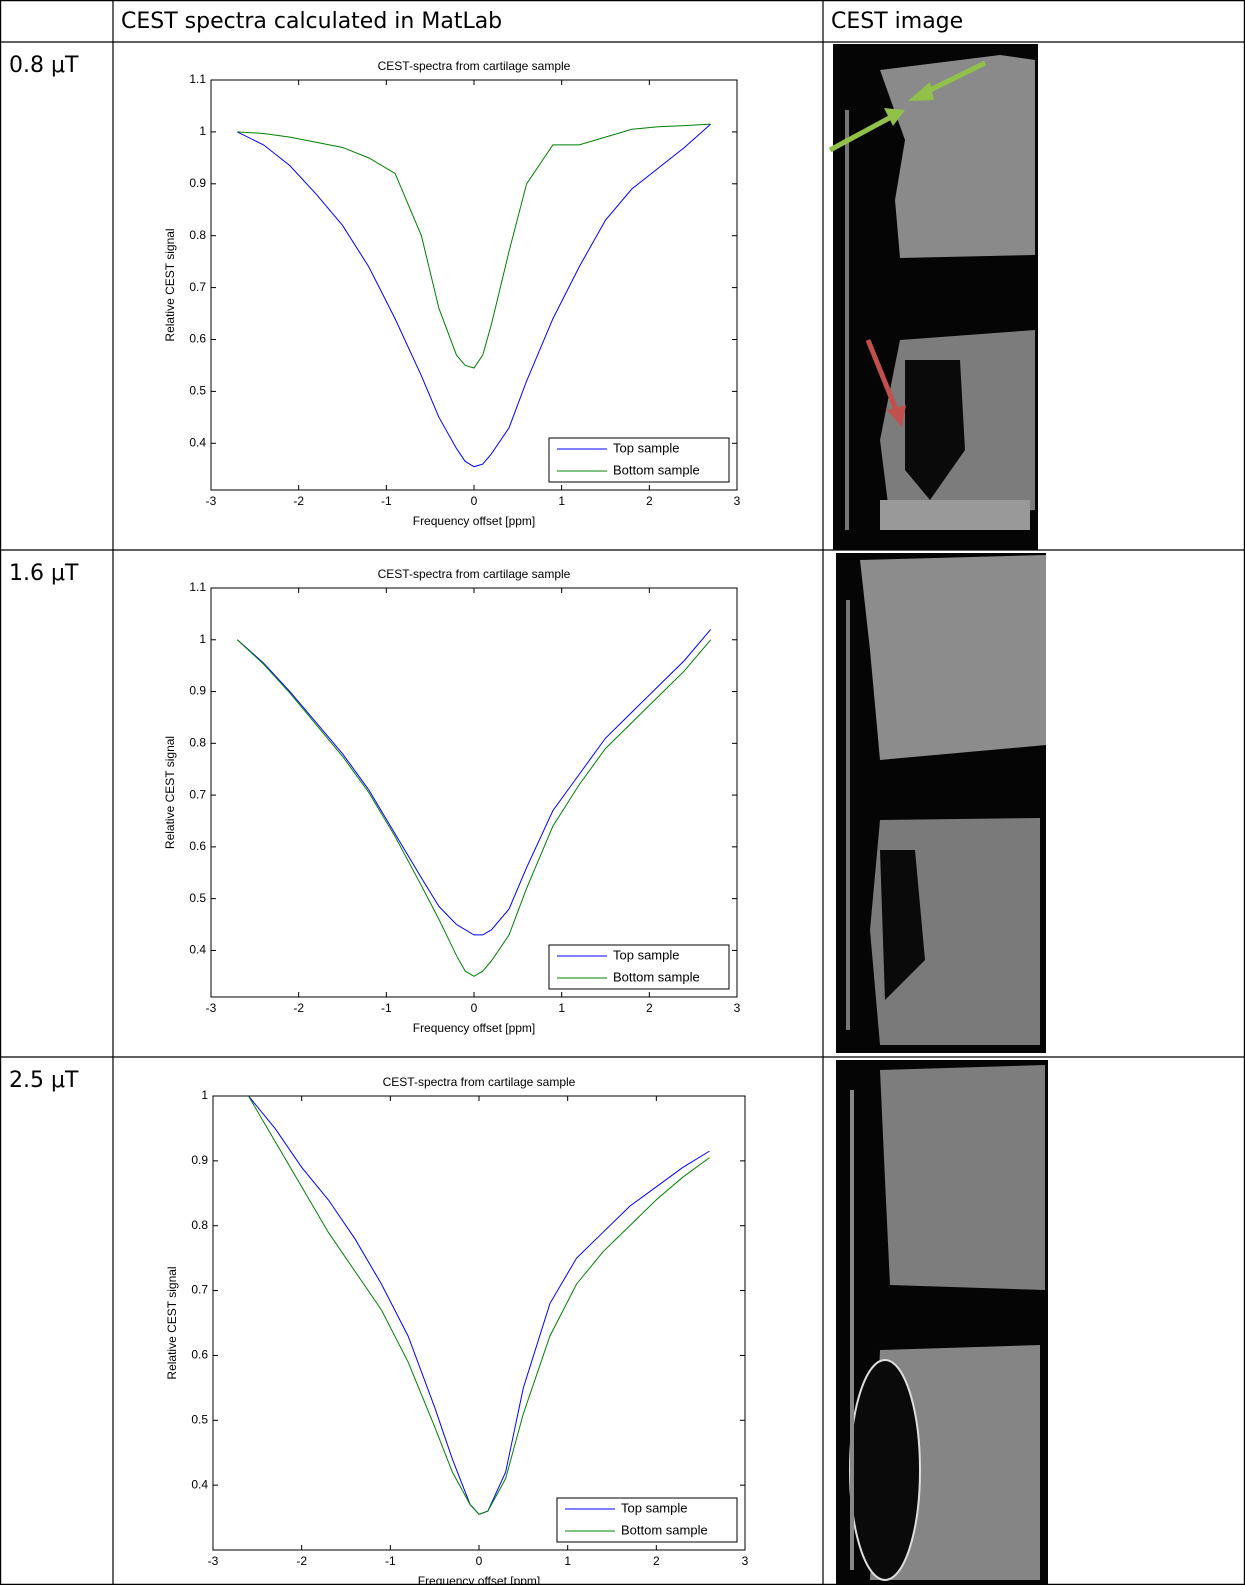 The width and height of the screenshot is (1245, 1585). What do you see at coordinates (44, 65) in the screenshot?
I see `row-label: 0.8 μT` at bounding box center [44, 65].